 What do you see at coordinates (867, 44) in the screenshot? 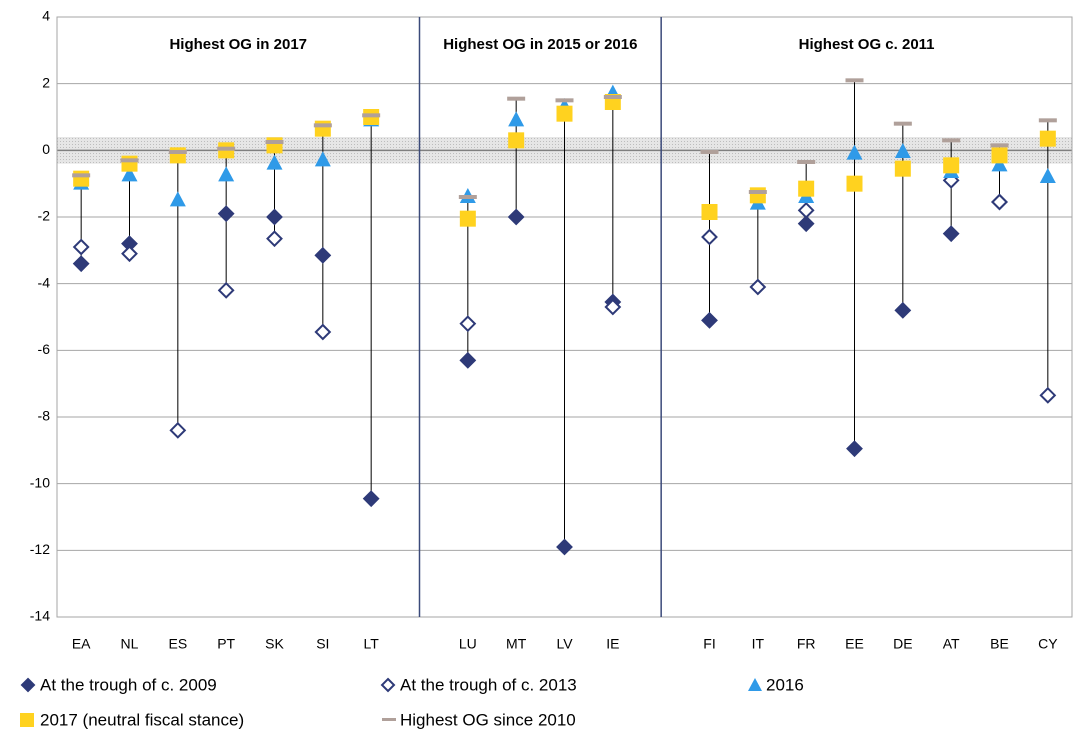
I see `group-label: Highest OG c. 2011` at bounding box center [867, 44].